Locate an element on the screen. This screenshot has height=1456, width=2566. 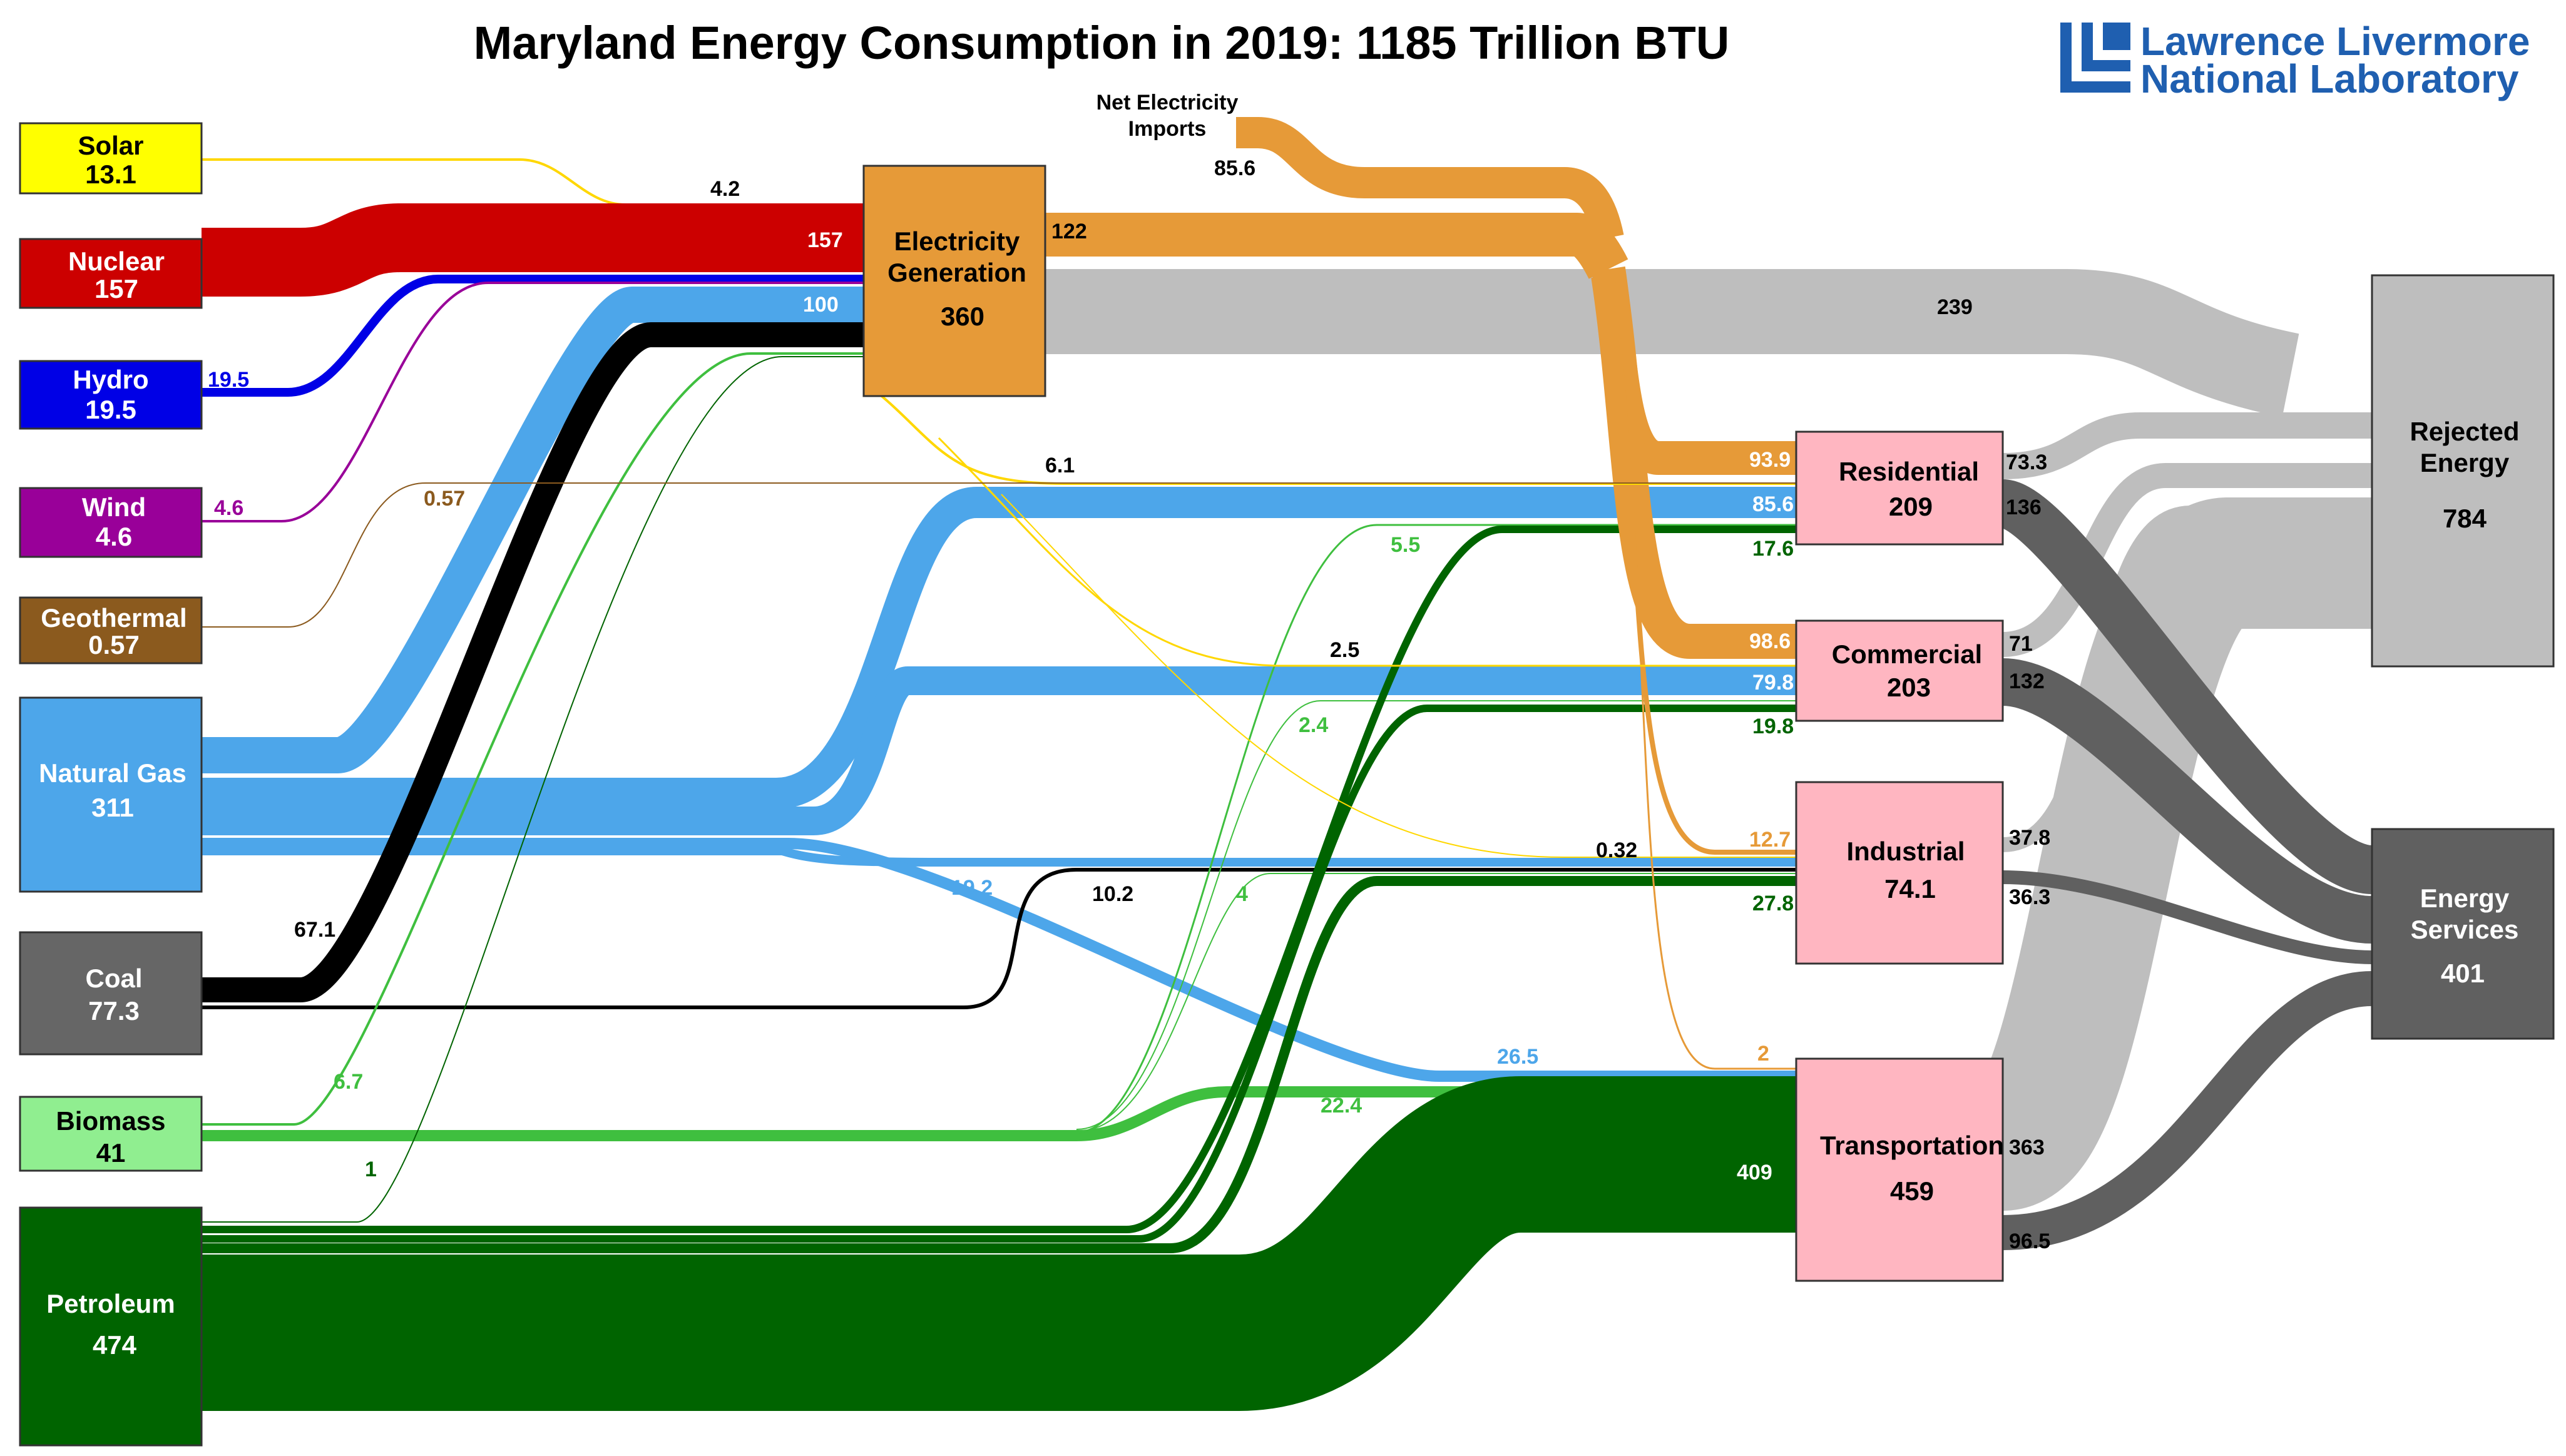
flow-solar-electricity is located at coordinates (533, 182).